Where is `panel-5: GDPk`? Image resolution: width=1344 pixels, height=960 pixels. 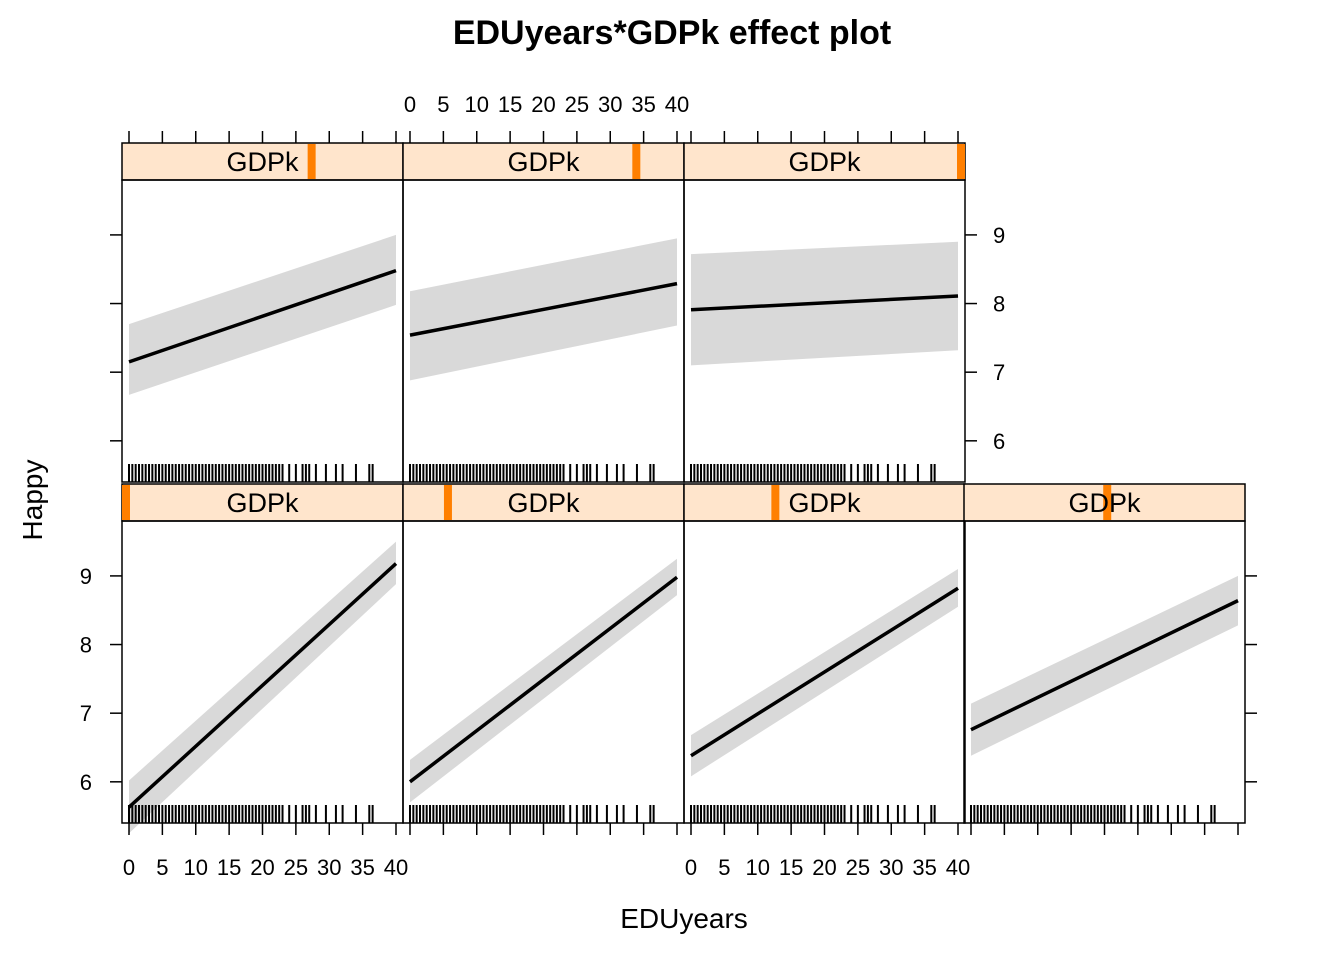 panel-5: GDPk is located at coordinates (257, 307).